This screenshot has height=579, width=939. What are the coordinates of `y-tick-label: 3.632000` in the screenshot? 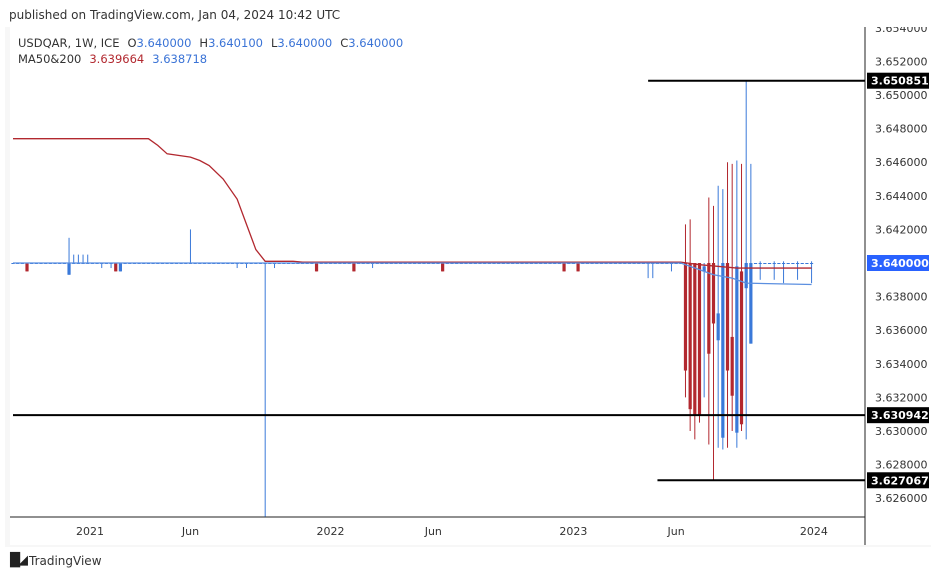 It's located at (901, 397).